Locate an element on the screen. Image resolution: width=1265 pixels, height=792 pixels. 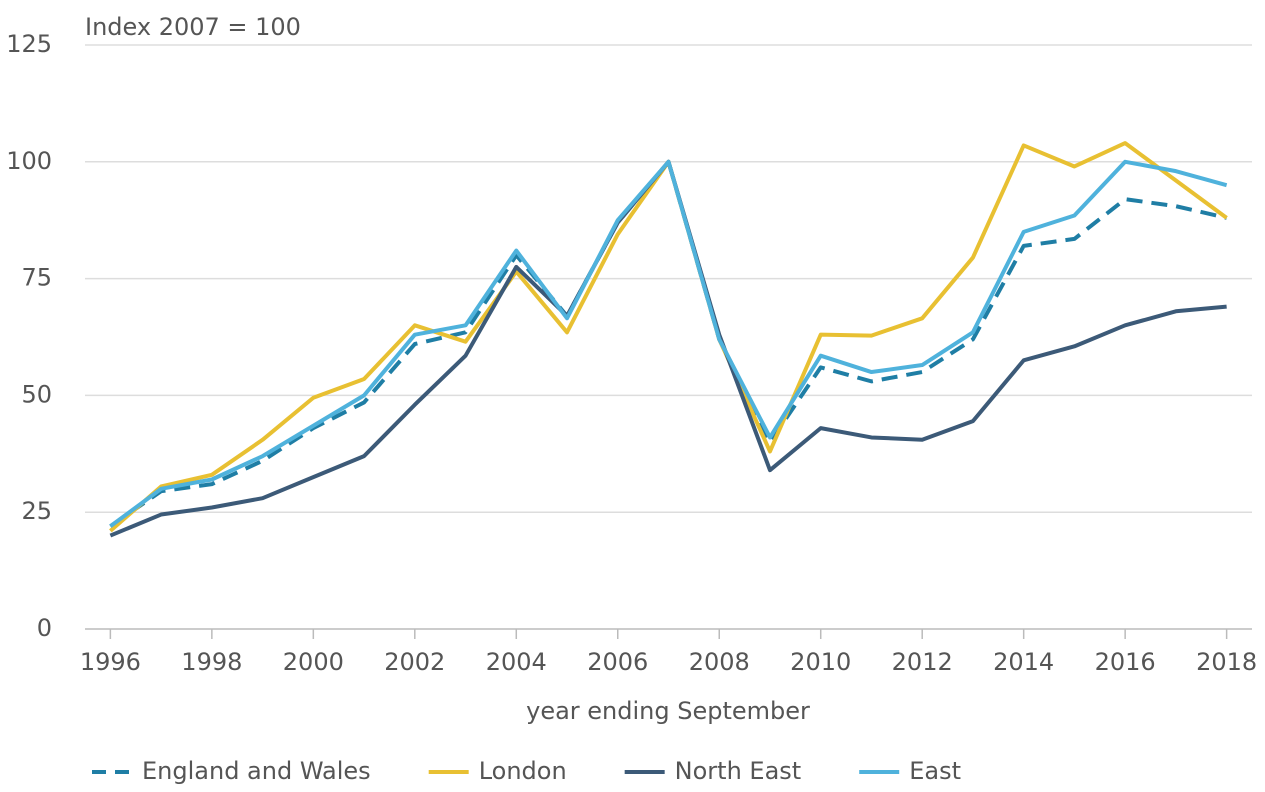
x-tick-label: 2014 is located at coordinates (1023, 662).